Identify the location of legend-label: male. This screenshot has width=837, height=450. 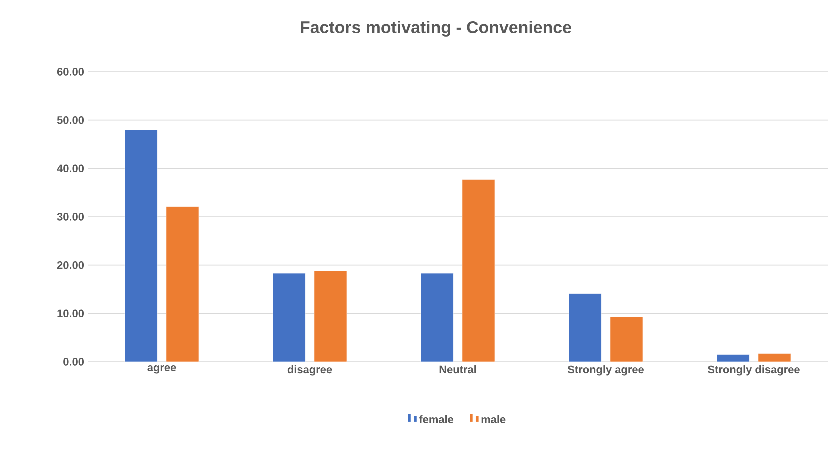
(494, 419).